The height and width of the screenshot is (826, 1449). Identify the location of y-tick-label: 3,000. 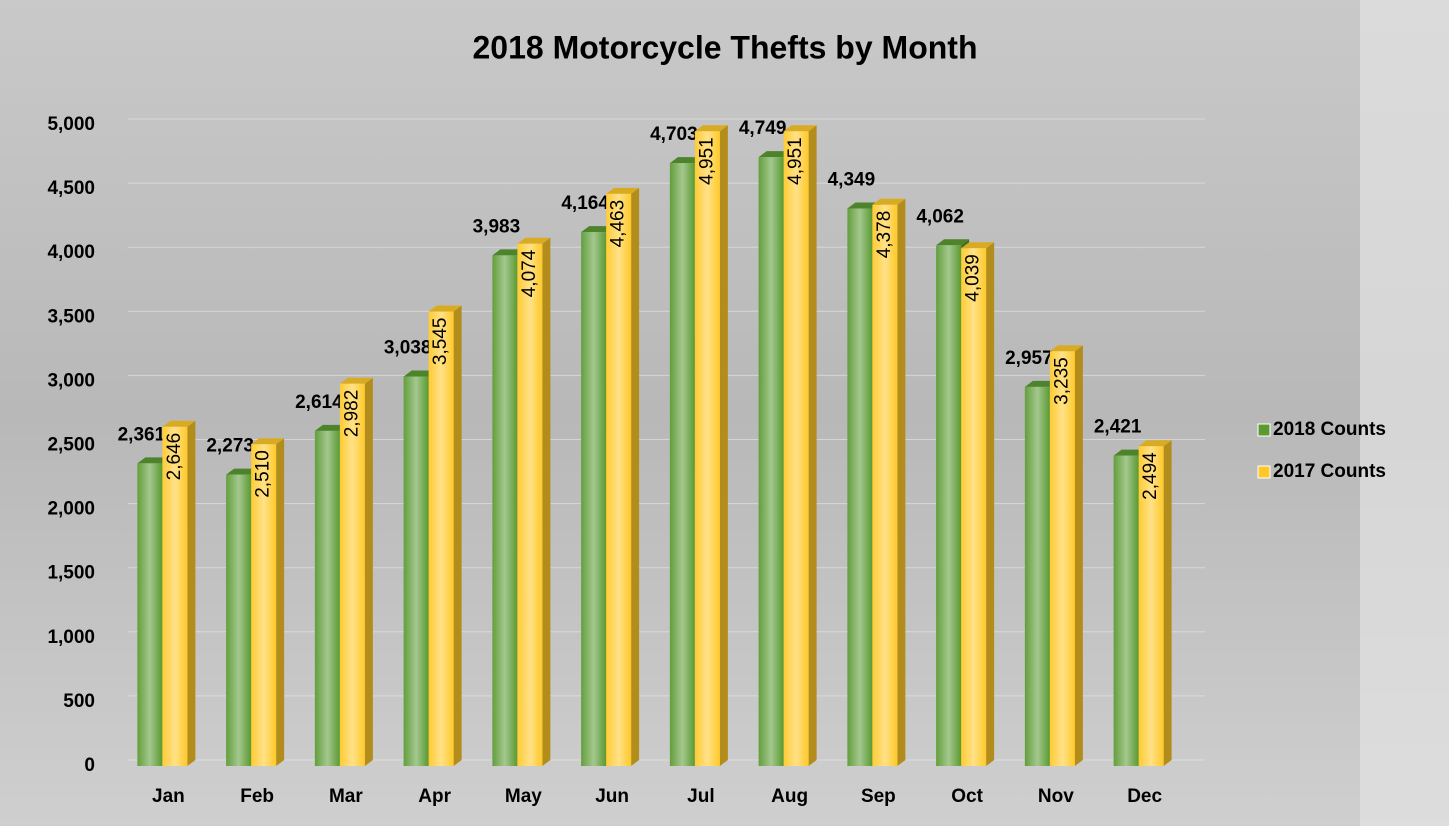
(71, 380).